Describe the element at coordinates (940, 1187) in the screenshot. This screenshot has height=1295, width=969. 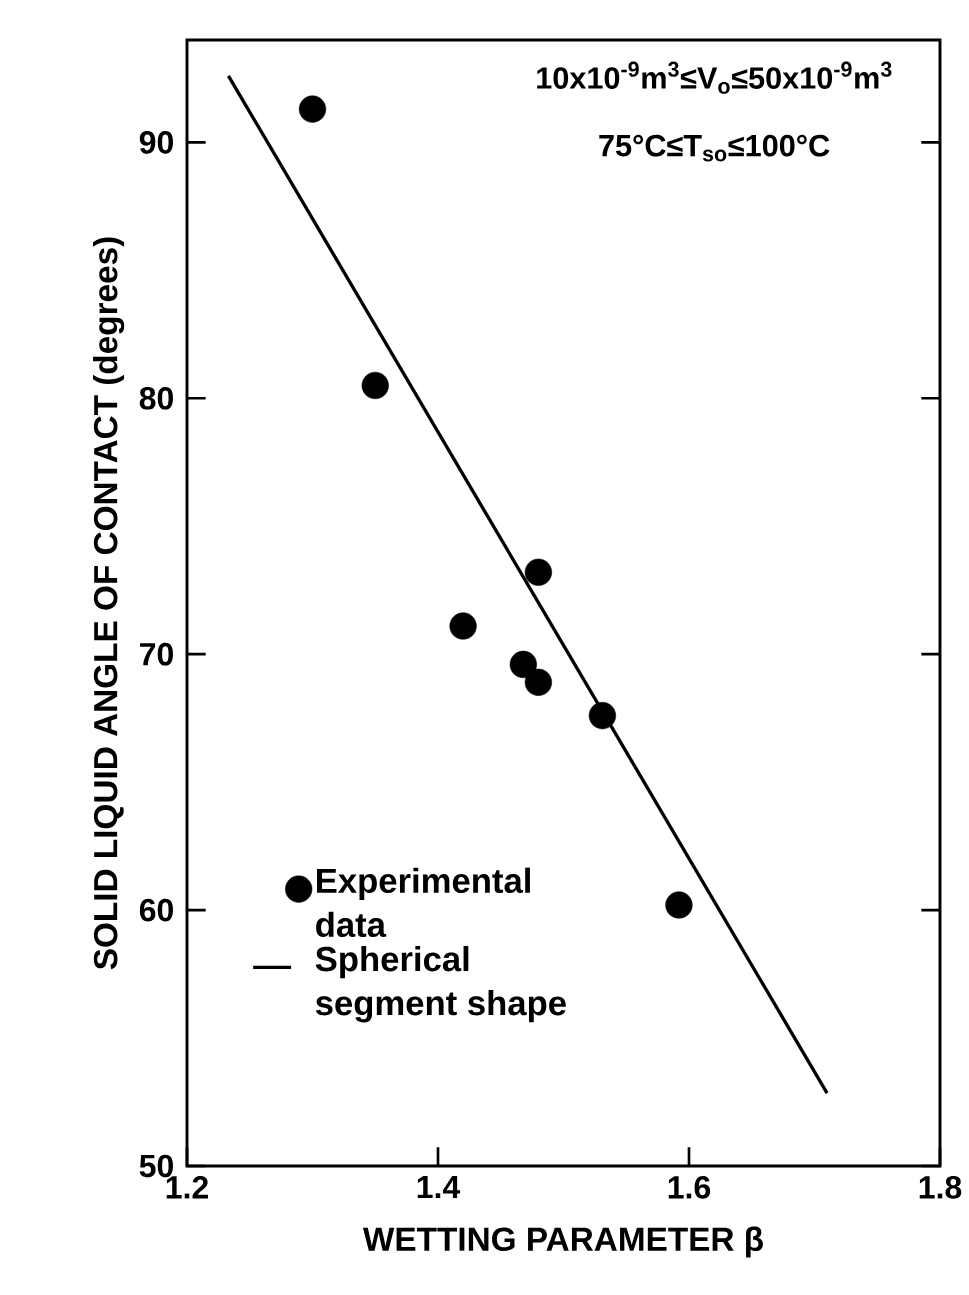
I see `x-tick-label: 1.8` at that location.